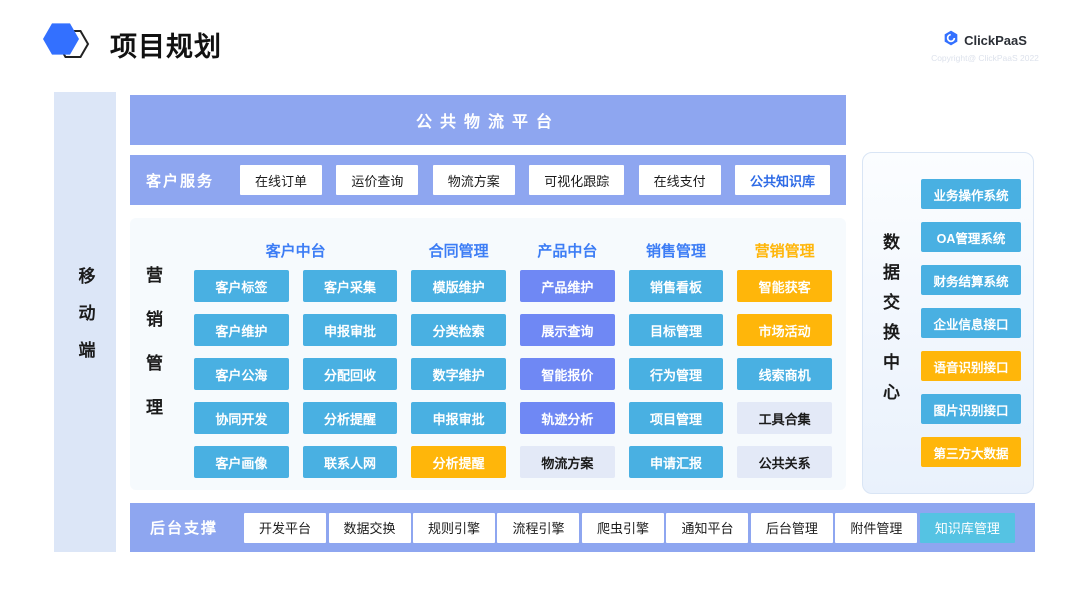  I want to click on matrix-cell: 线索商机, so click(784, 374).